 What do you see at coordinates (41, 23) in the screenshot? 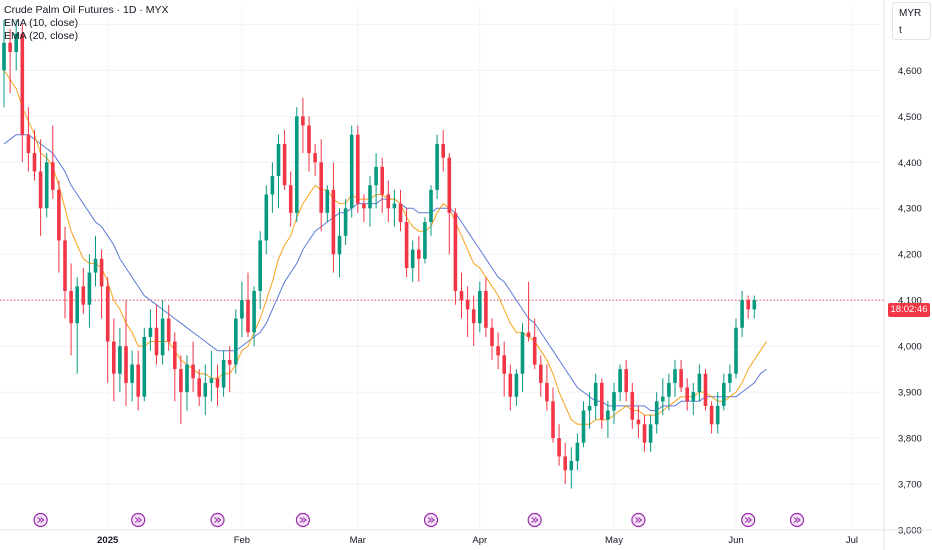
I see `ema10-legend: EMA (10, close)` at bounding box center [41, 23].